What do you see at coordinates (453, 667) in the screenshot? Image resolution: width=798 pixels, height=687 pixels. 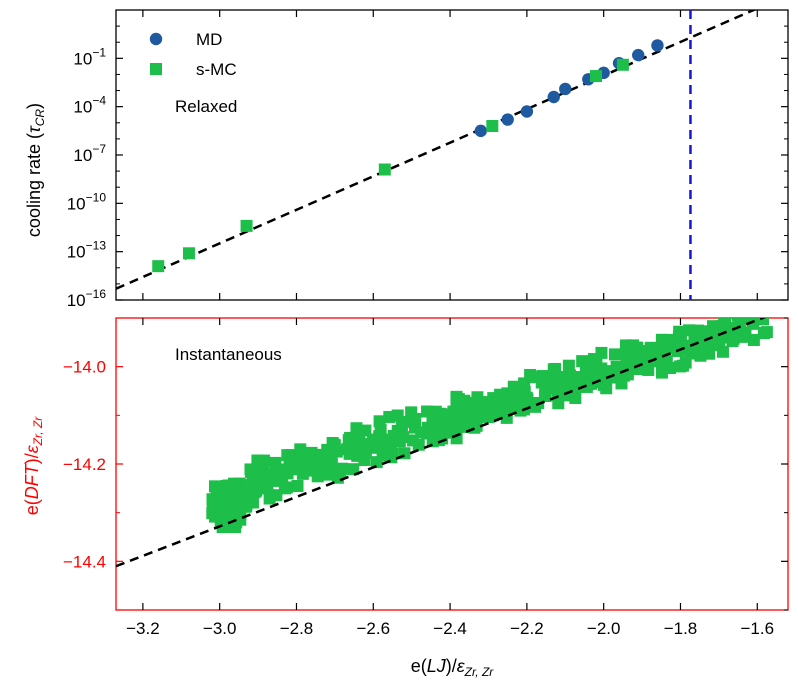 I see `x-axis-label: e(LJ)/εZr, Zr` at bounding box center [453, 667].